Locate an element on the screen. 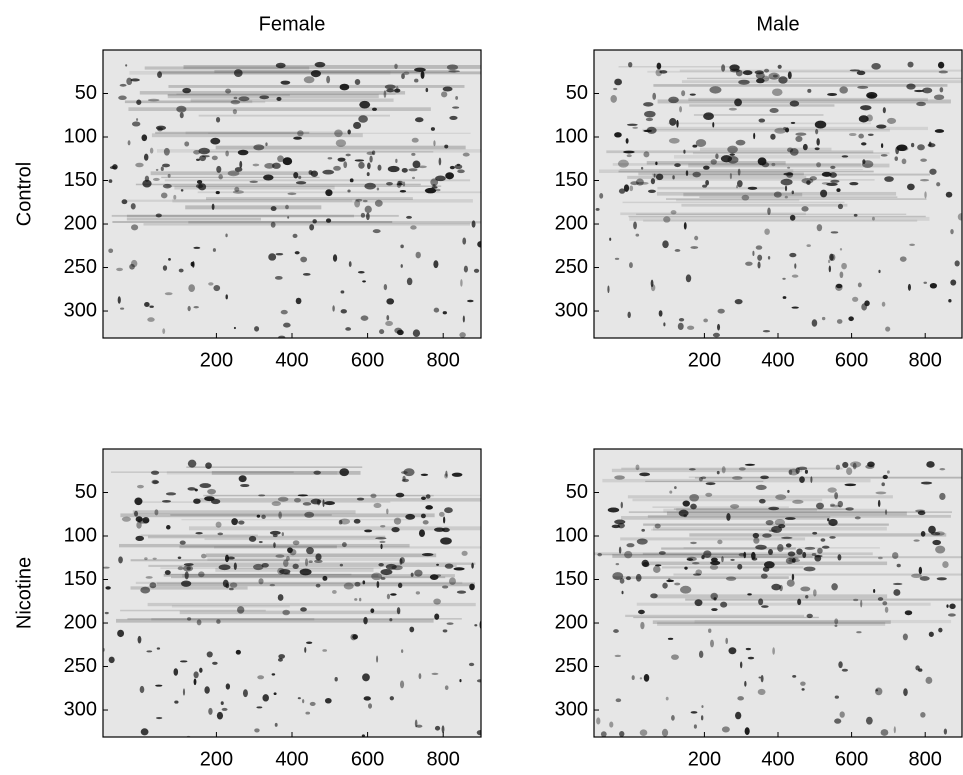 The width and height of the screenshot is (963, 775). x-tick-label: 400 is located at coordinates (777, 360).